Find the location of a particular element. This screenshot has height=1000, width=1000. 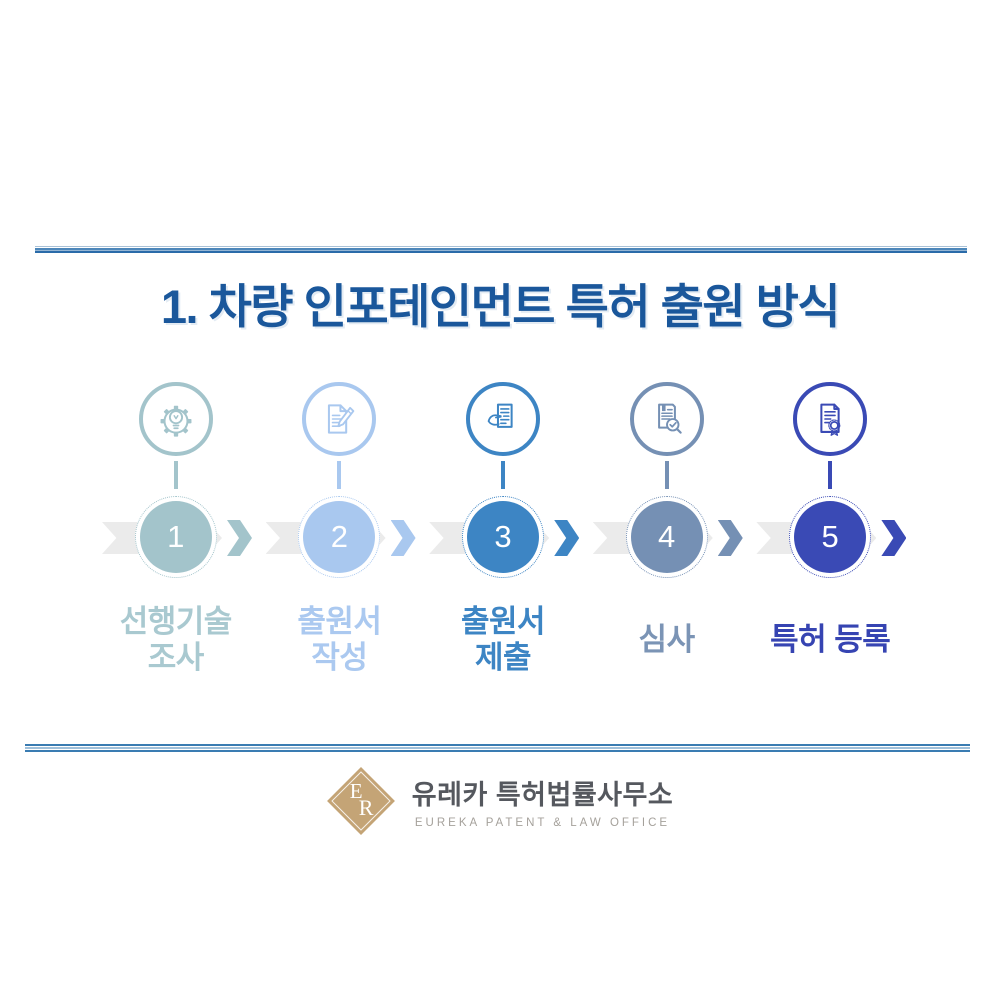

step-marker-row: 2 is located at coordinates (340, 538).